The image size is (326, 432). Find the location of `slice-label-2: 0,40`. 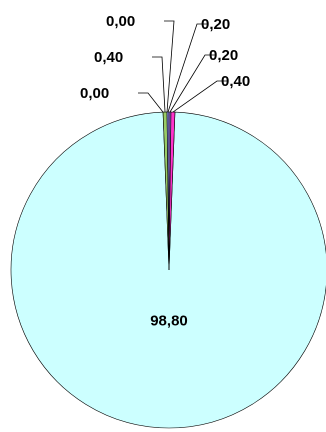

slice-label-2: 0,40 is located at coordinates (108, 57).